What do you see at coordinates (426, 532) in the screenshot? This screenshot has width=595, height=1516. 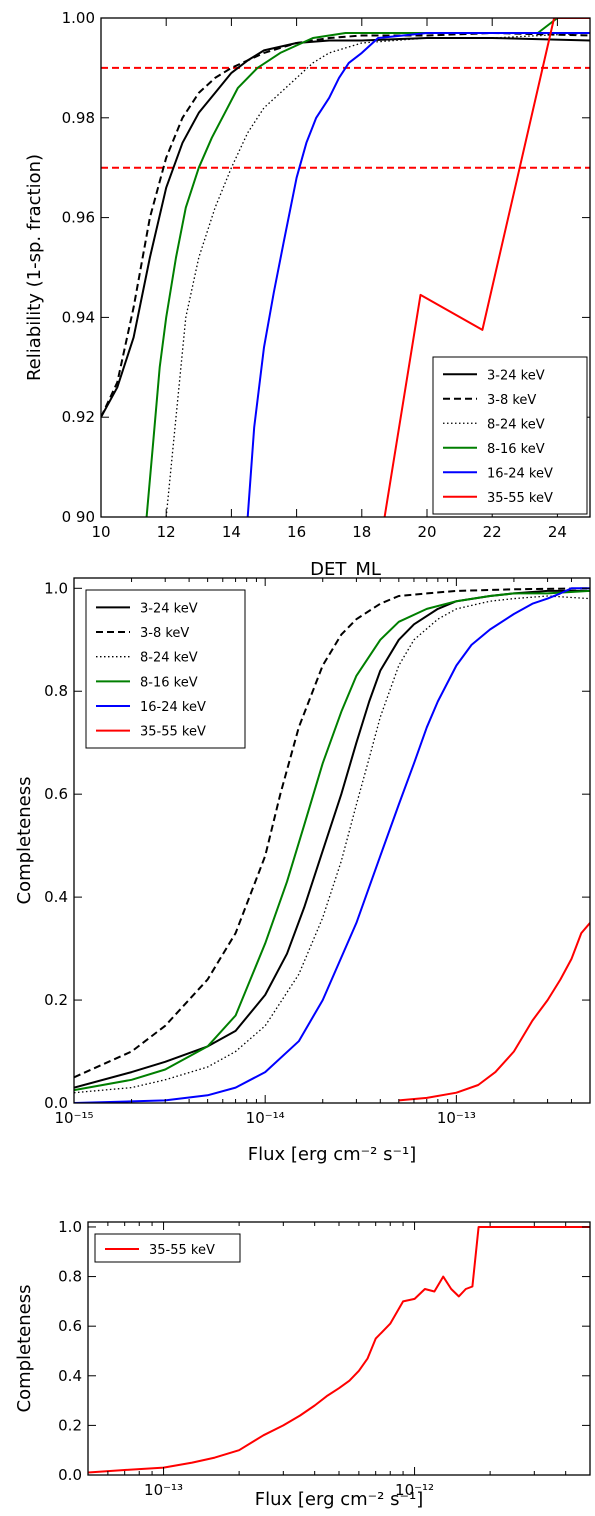 I see `x-tick-label: 20` at bounding box center [426, 532].